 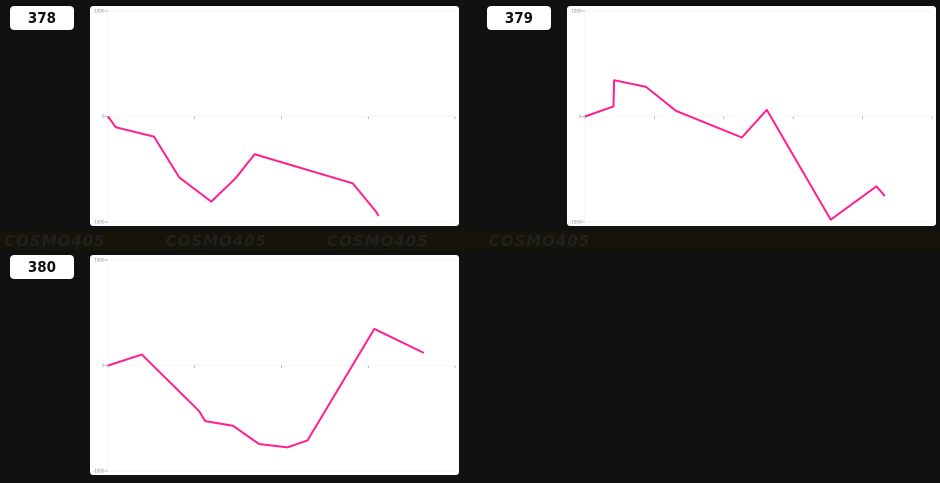 What do you see at coordinates (519, 18) in the screenshot?
I see `chart-id-label: 379` at bounding box center [519, 18].